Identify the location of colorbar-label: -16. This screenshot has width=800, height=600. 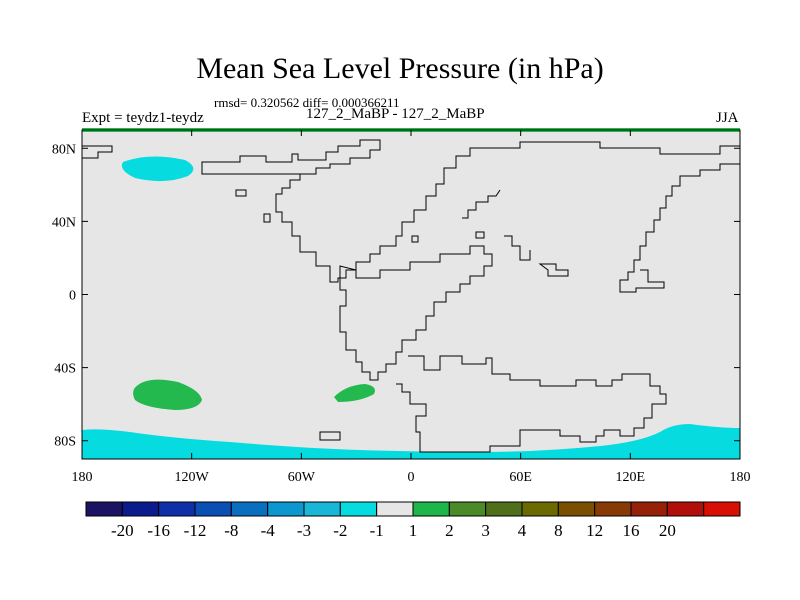
(158, 530).